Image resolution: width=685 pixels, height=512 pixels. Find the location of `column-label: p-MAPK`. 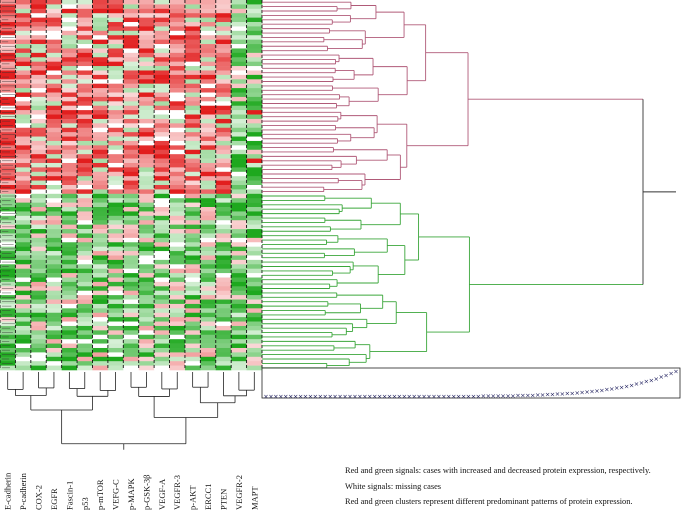

column-label: p-MAPK is located at coordinates (131, 493).